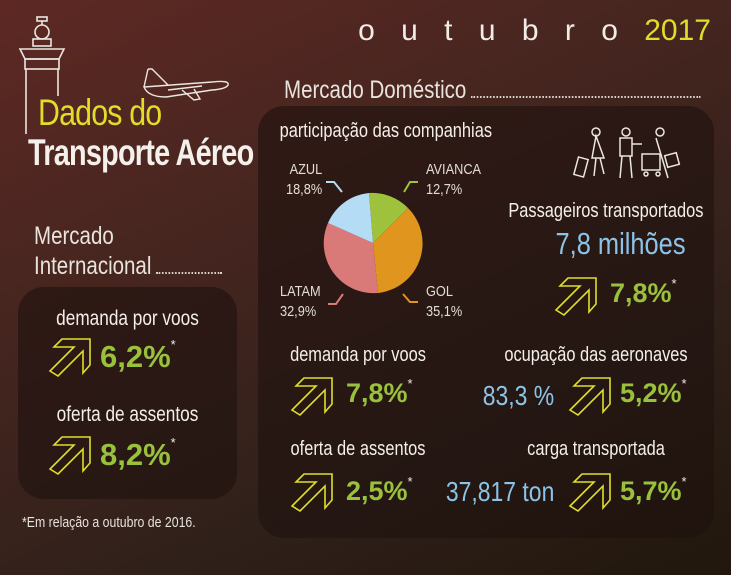 This screenshot has height=575, width=731. Describe the element at coordinates (398, 250) in the screenshot. I see `slice-gol` at that location.